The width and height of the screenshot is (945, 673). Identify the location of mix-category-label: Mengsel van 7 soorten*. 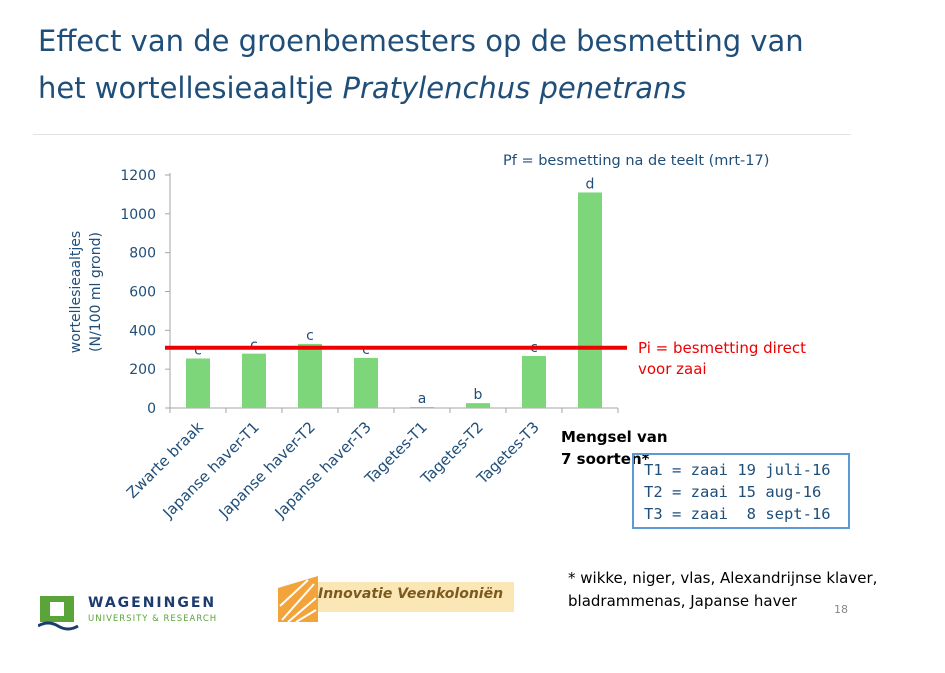
(614, 448).